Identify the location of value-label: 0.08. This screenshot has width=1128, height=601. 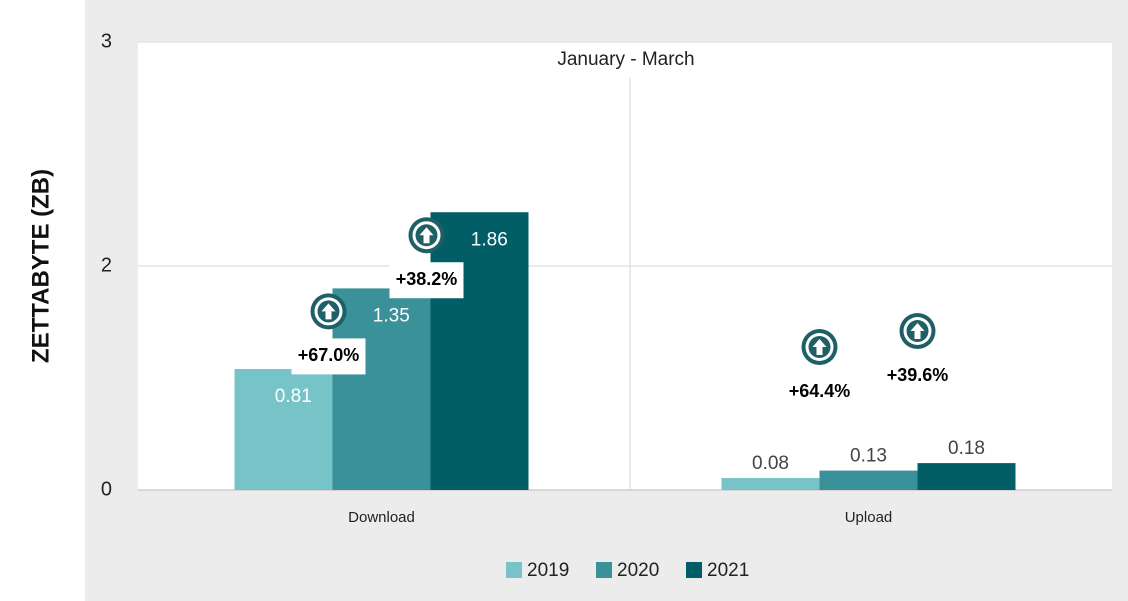
(770, 463).